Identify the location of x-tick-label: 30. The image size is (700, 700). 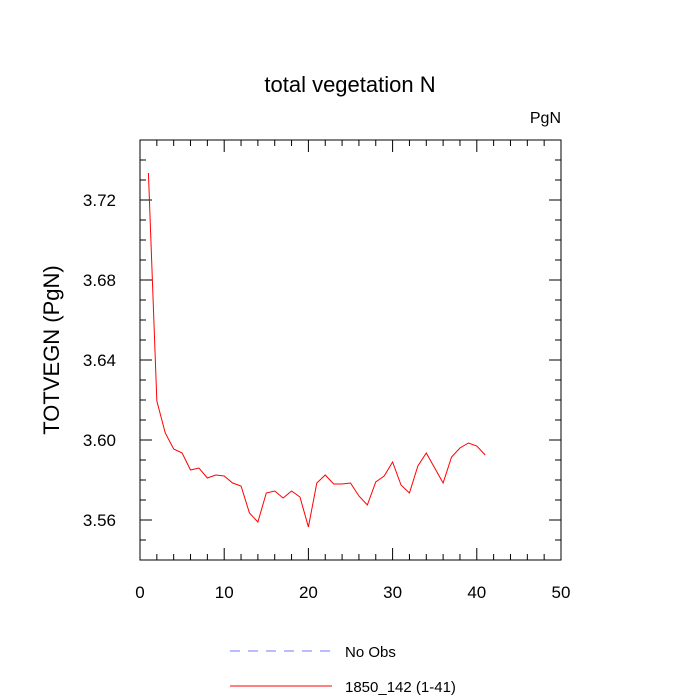
(392, 592).